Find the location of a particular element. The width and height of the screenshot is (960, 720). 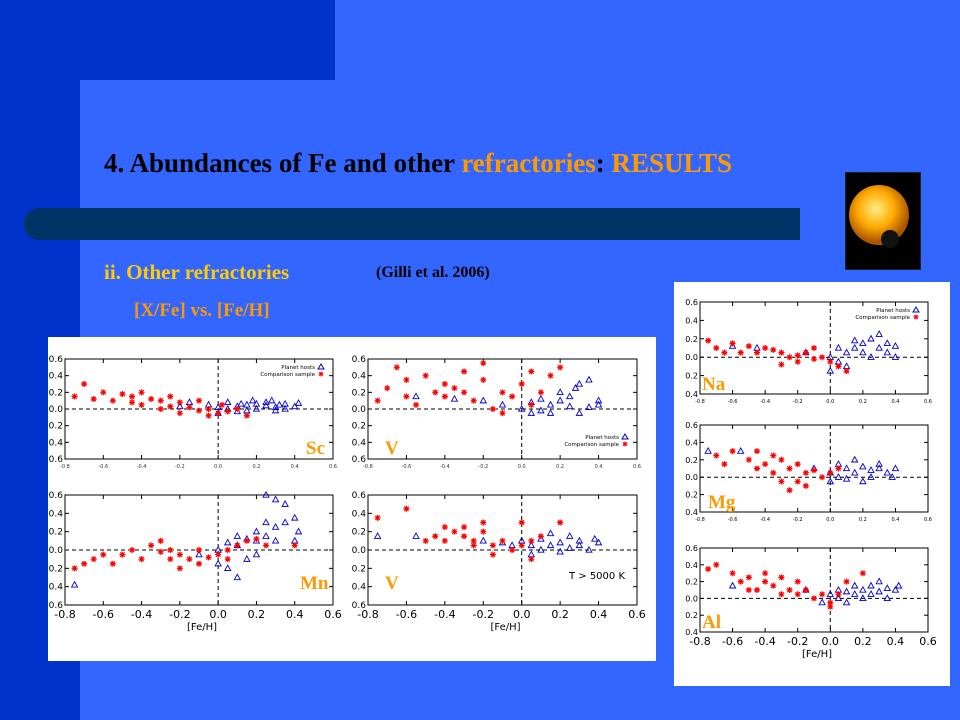

legend-label-comparison: Comparison sample is located at coordinates (287, 375).